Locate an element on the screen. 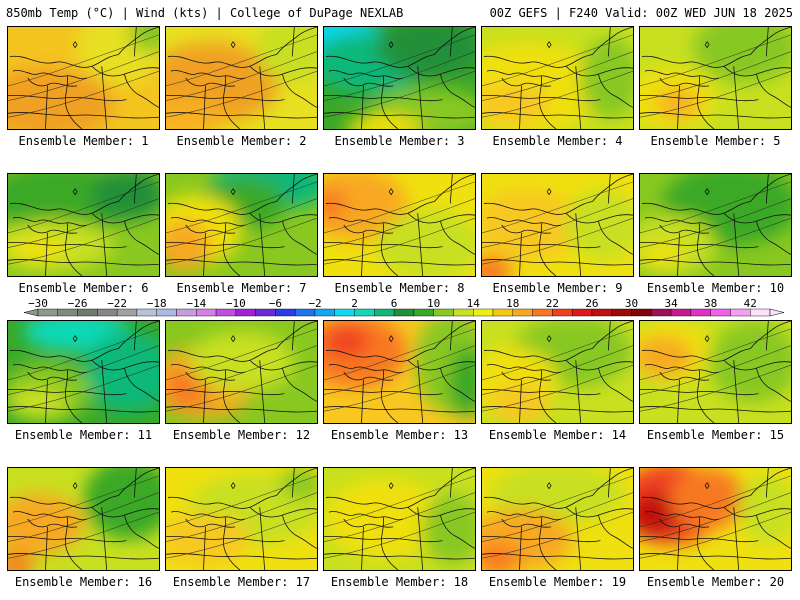 The width and height of the screenshot is (800, 600). ensemble-member-label: Ensemble Member: 7 is located at coordinates (241, 288).